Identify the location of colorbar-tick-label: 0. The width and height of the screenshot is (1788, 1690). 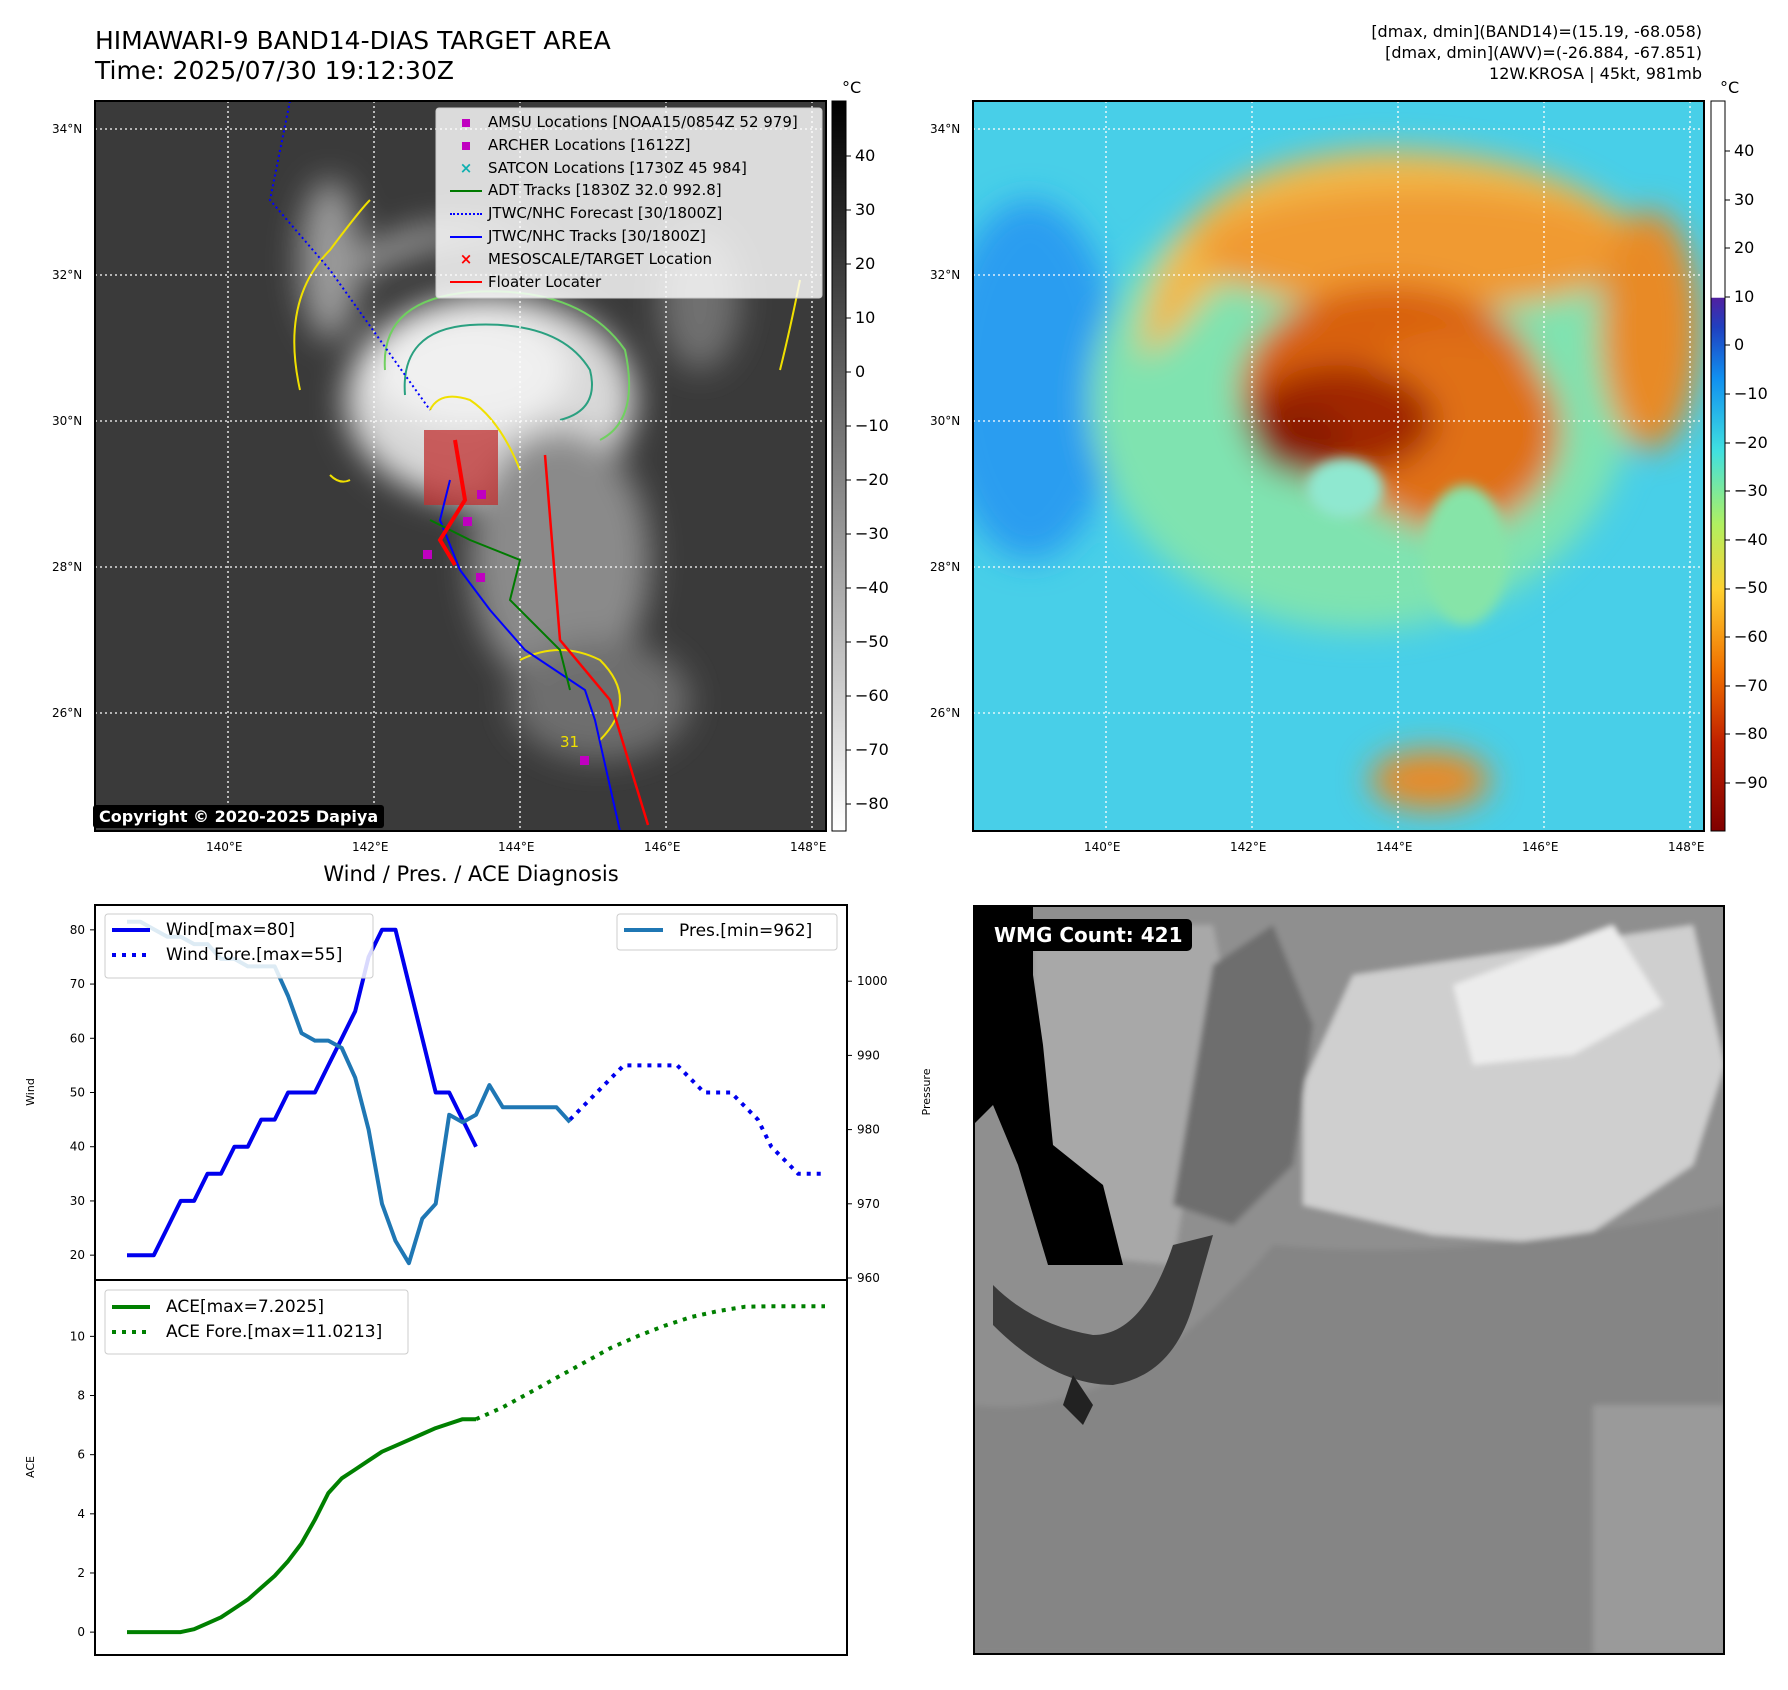
(860, 371).